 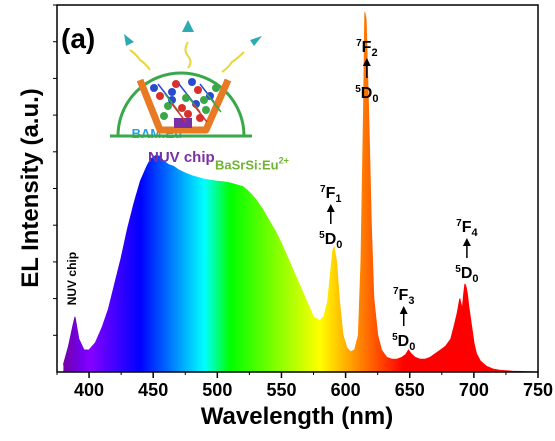 I want to click on transition-annotation-f3: 7F3 5D0, so click(x=403, y=319).